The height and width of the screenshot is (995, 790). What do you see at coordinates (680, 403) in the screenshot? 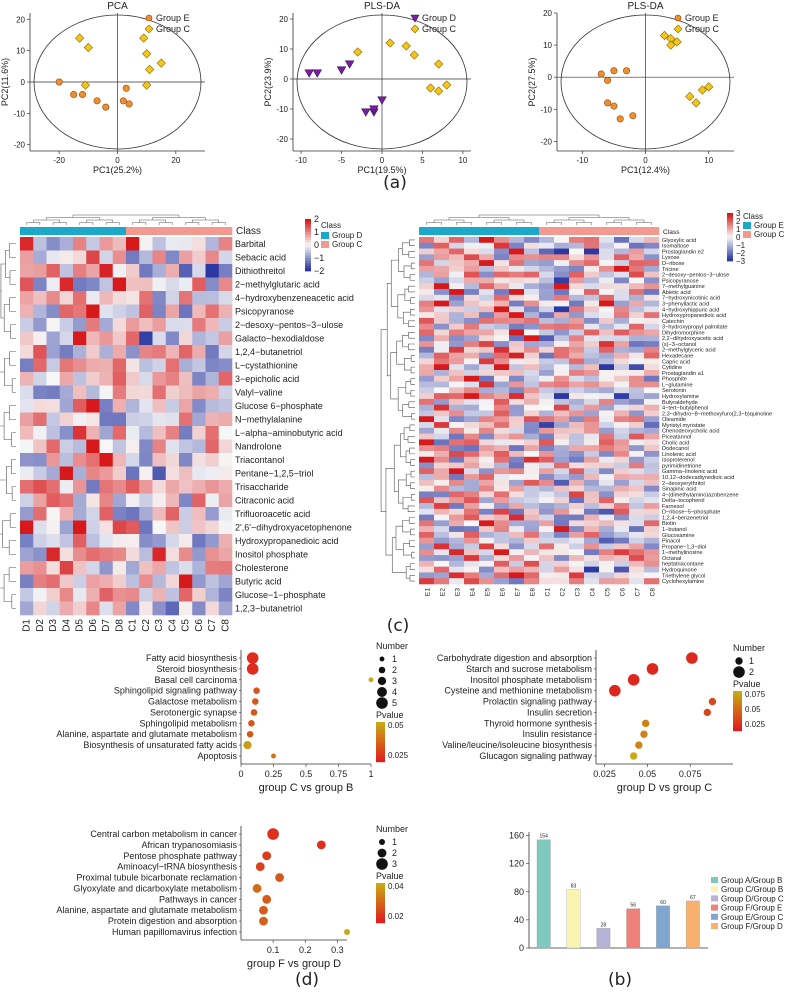
I see `row-label: Butyraldehyde` at bounding box center [680, 403].